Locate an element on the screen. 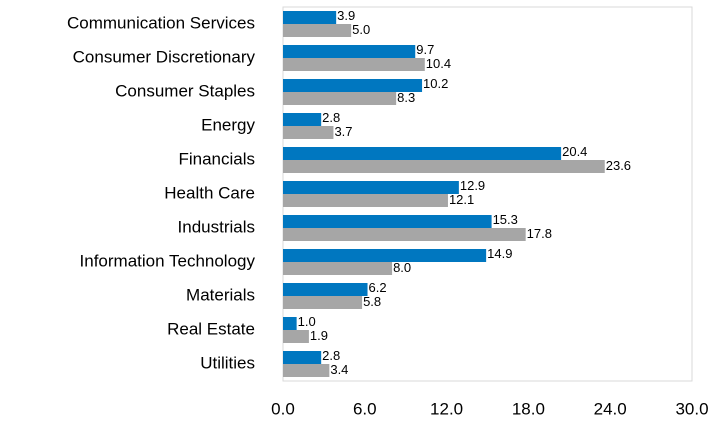 Image resolution: width=714 pixels, height=422 pixels. data-label: 8.3 is located at coordinates (406, 97).